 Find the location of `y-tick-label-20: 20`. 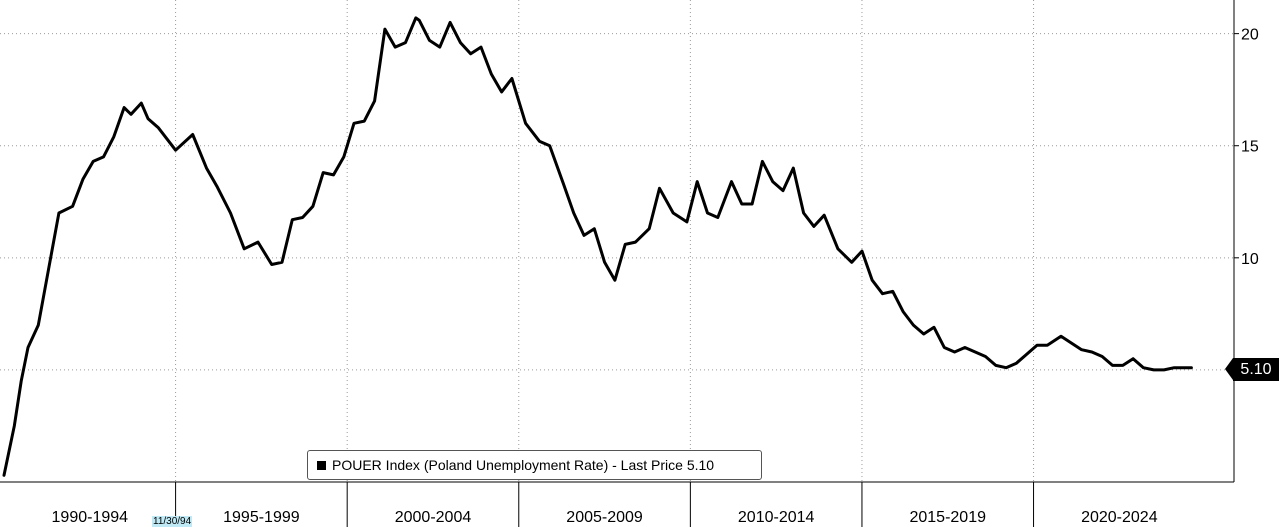

y-tick-label-20: 20 is located at coordinates (1250, 35).